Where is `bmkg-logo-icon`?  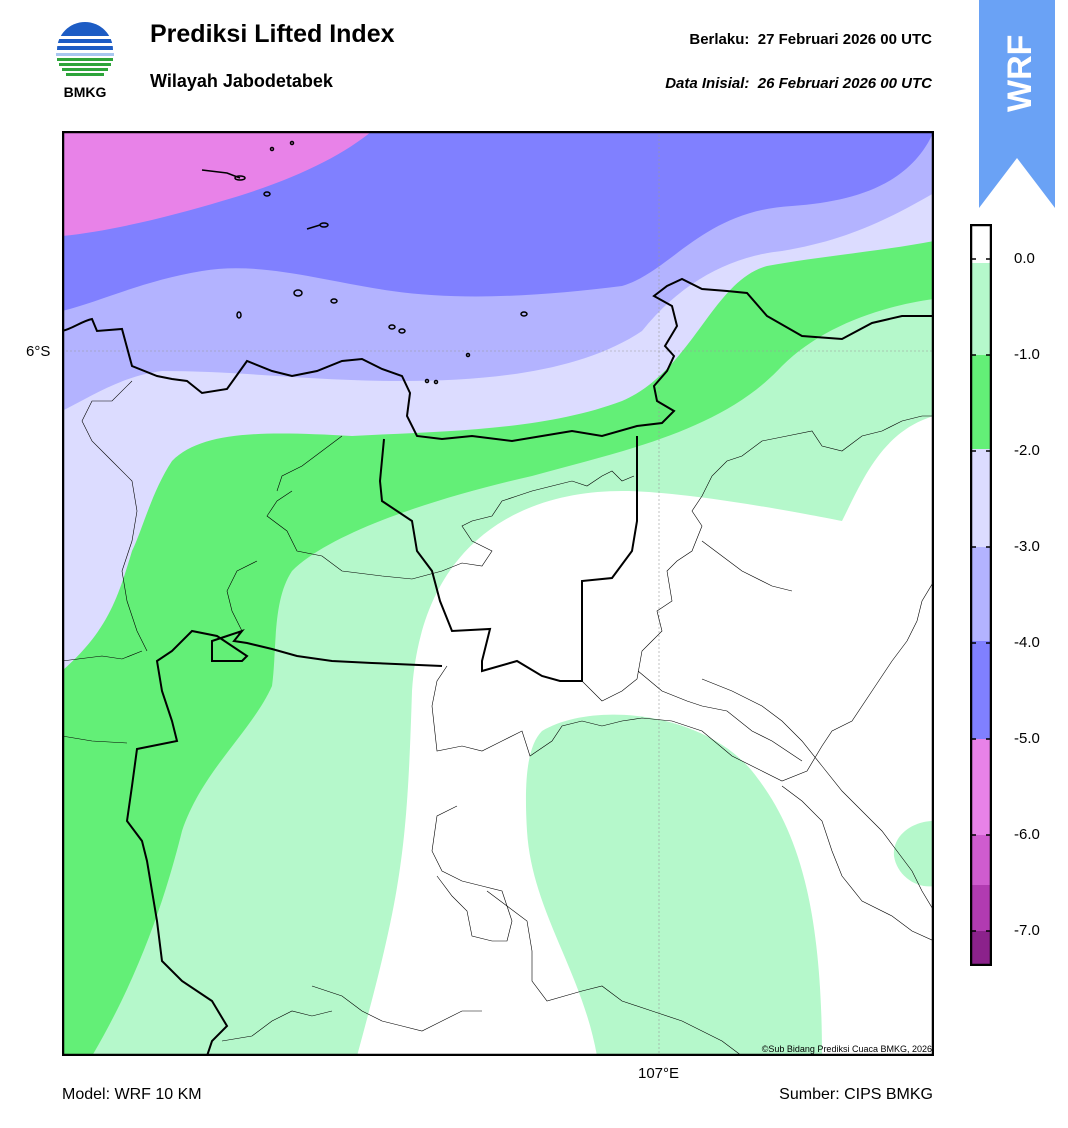
bmkg-logo-icon is located at coordinates (85, 49).